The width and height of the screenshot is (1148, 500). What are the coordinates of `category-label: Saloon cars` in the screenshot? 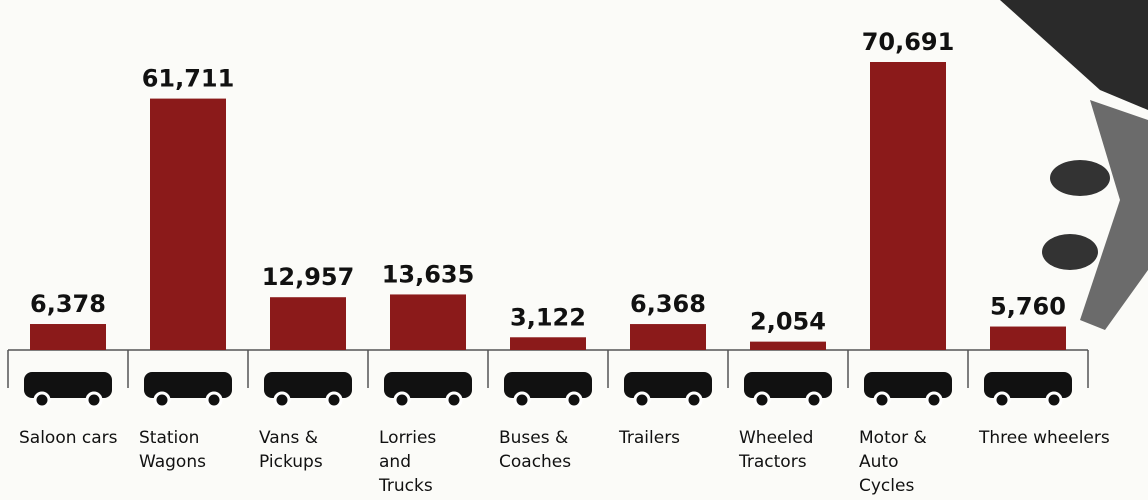 It's located at (68, 438).